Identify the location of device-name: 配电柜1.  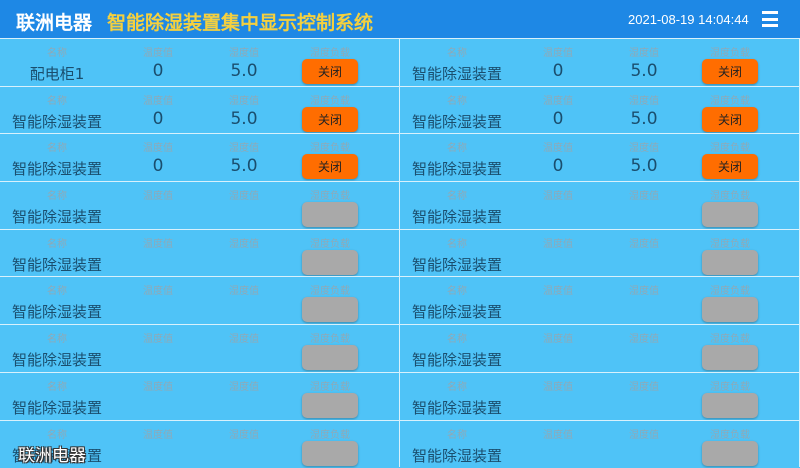
(57, 74).